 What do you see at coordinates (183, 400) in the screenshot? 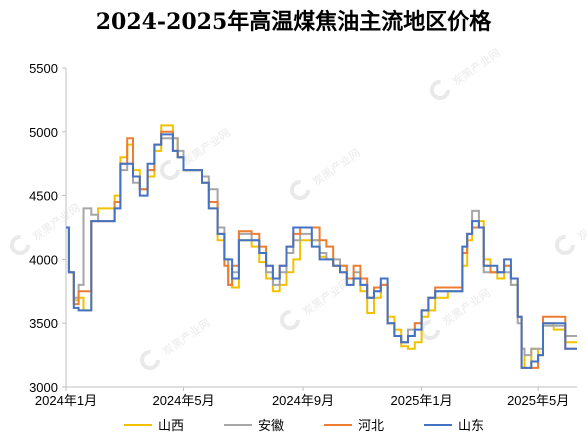
I see `x-tick-label: 2024年5月` at bounding box center [183, 400].